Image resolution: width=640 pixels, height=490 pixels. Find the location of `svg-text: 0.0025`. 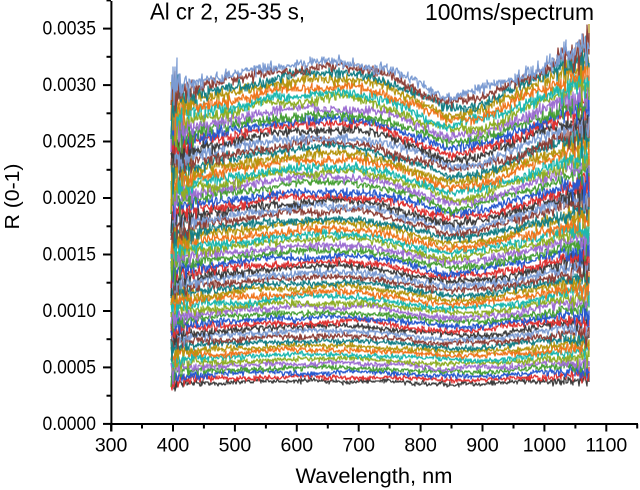

svg-text: 0.0025 is located at coordinates (70, 142).